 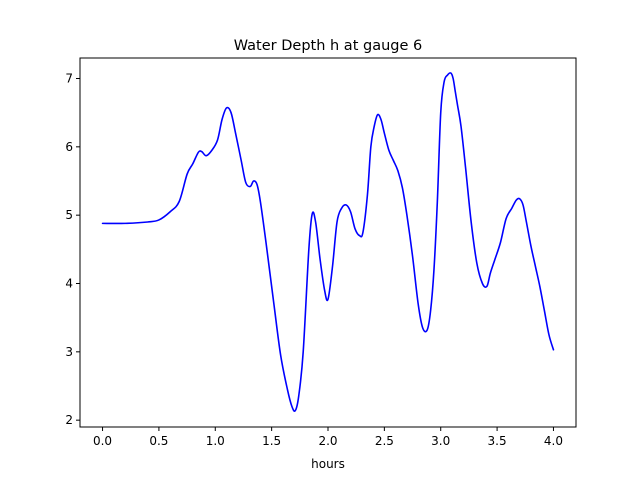 What do you see at coordinates (69, 352) in the screenshot?
I see `y-tick-label: 3` at bounding box center [69, 352].